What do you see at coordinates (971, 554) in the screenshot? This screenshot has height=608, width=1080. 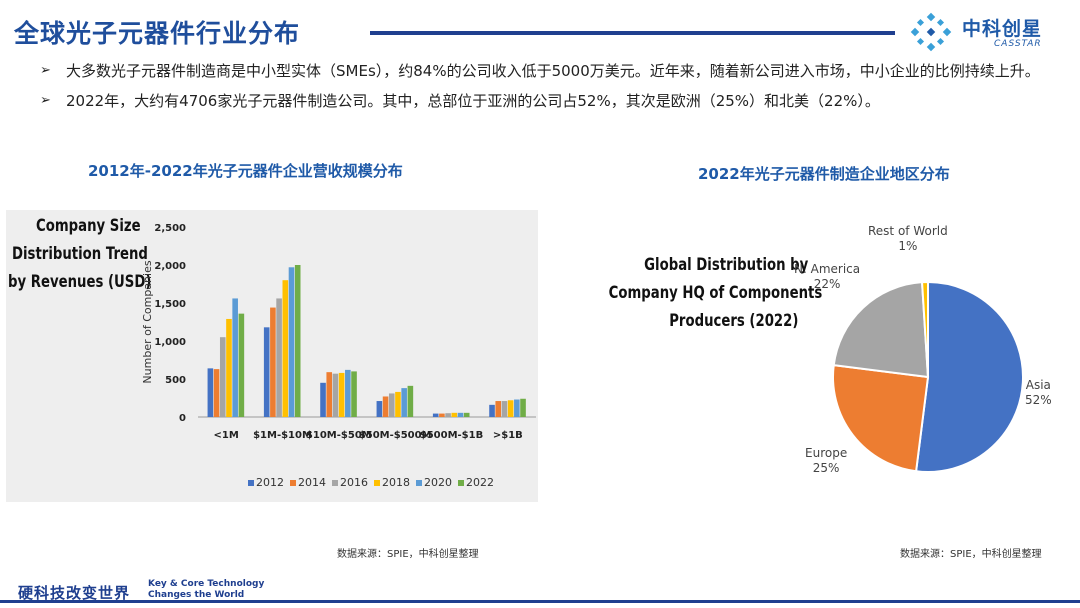 I see `pie-chart-source: 数据来源：SPIE，中科创星整理` at bounding box center [971, 554].